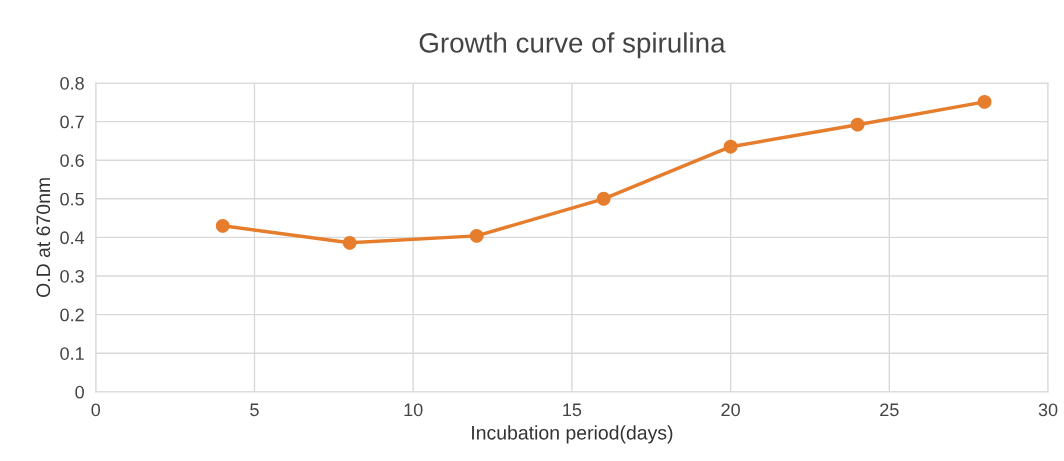 The width and height of the screenshot is (1064, 461). Describe the element at coordinates (572, 410) in the screenshot. I see `x-tick-label: 15` at that location.